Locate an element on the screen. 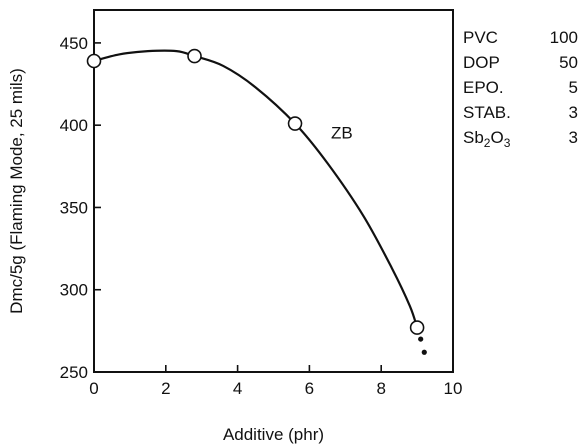 This screenshot has width=580, height=447. x-tick-label: 2 is located at coordinates (165, 388).